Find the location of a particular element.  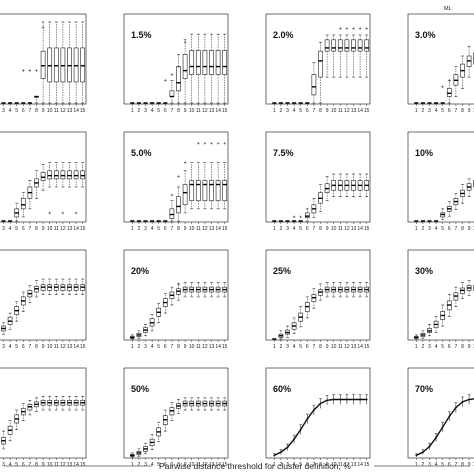

panel-6: 5.0%1 2 3 4 5 6 7 8 9 10 11 12 13 14 15 is located at coordinates (176, 181).